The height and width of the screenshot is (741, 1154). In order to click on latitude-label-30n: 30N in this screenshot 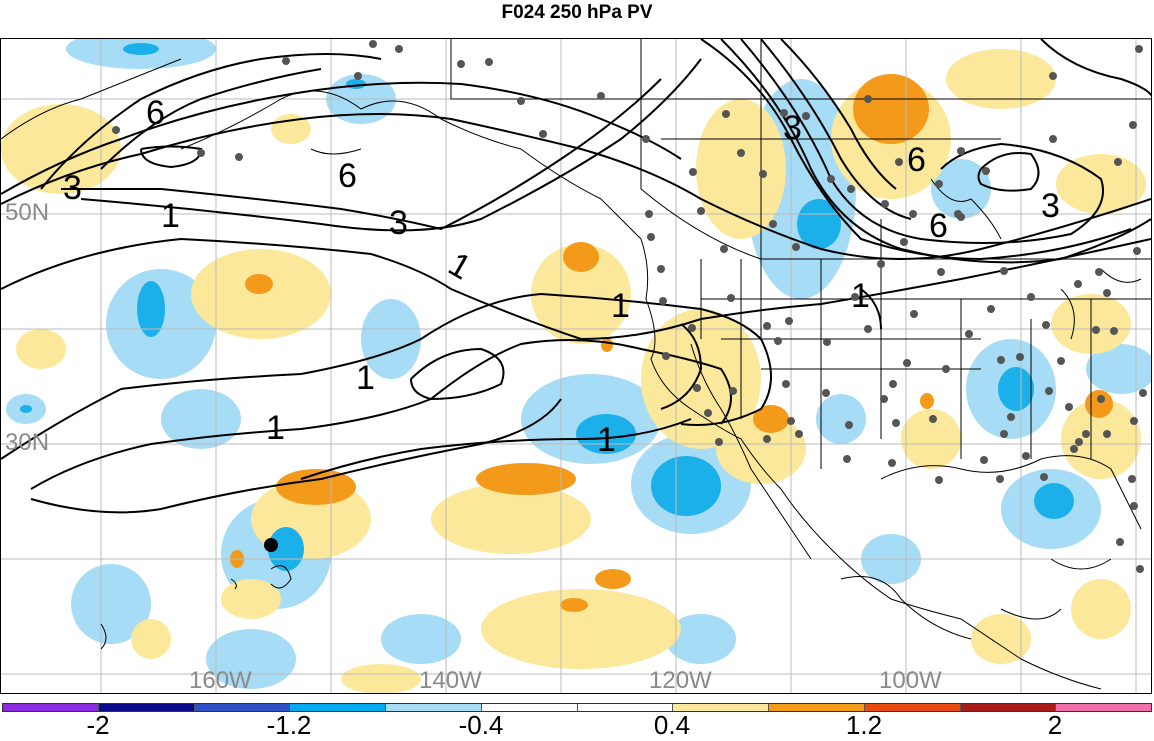, I will do `click(27, 442)`.